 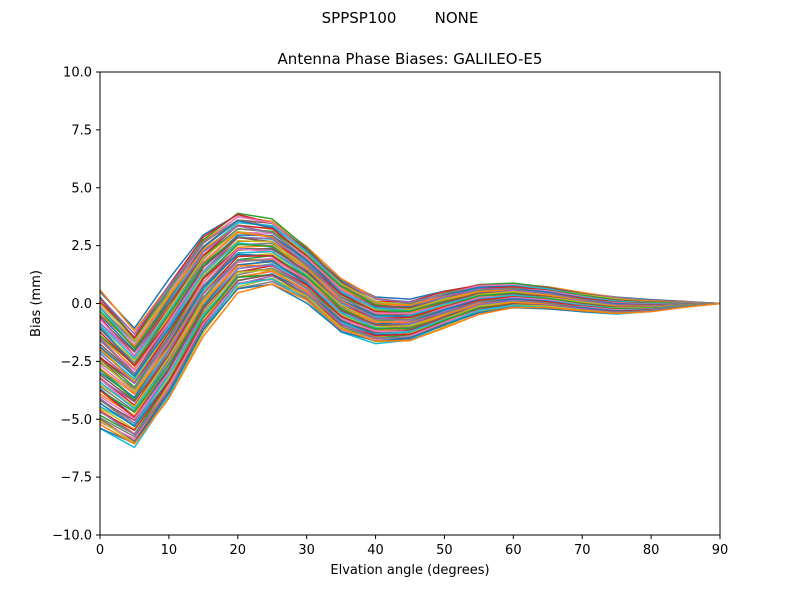 What do you see at coordinates (513, 550) in the screenshot?
I see `x-tick-label: 60` at bounding box center [513, 550].